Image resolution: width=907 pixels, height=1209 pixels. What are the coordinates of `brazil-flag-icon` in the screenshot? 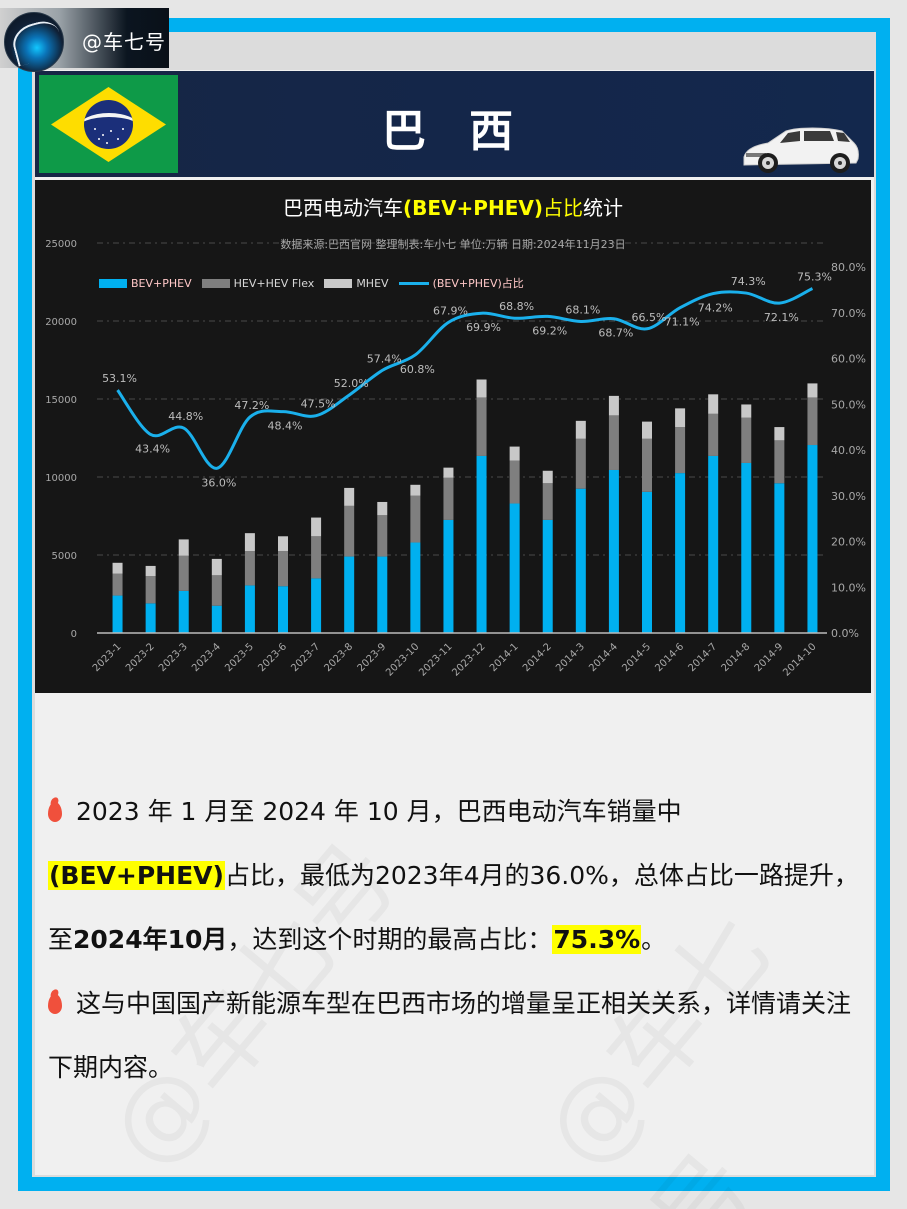 It's located at (108, 124).